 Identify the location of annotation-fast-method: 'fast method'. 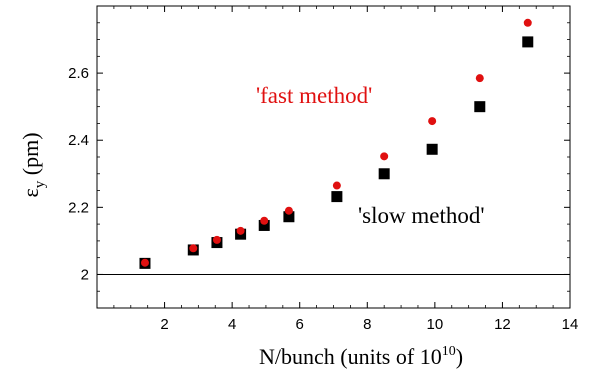
(314, 95).